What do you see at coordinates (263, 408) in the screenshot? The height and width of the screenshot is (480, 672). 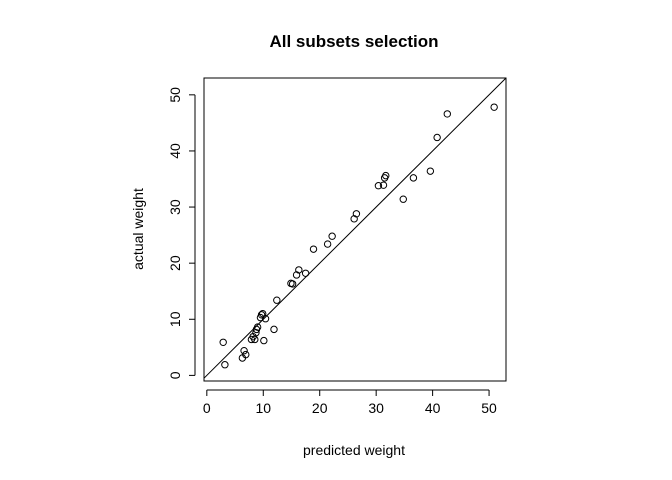 I see `x-tick-label: 10` at bounding box center [263, 408].